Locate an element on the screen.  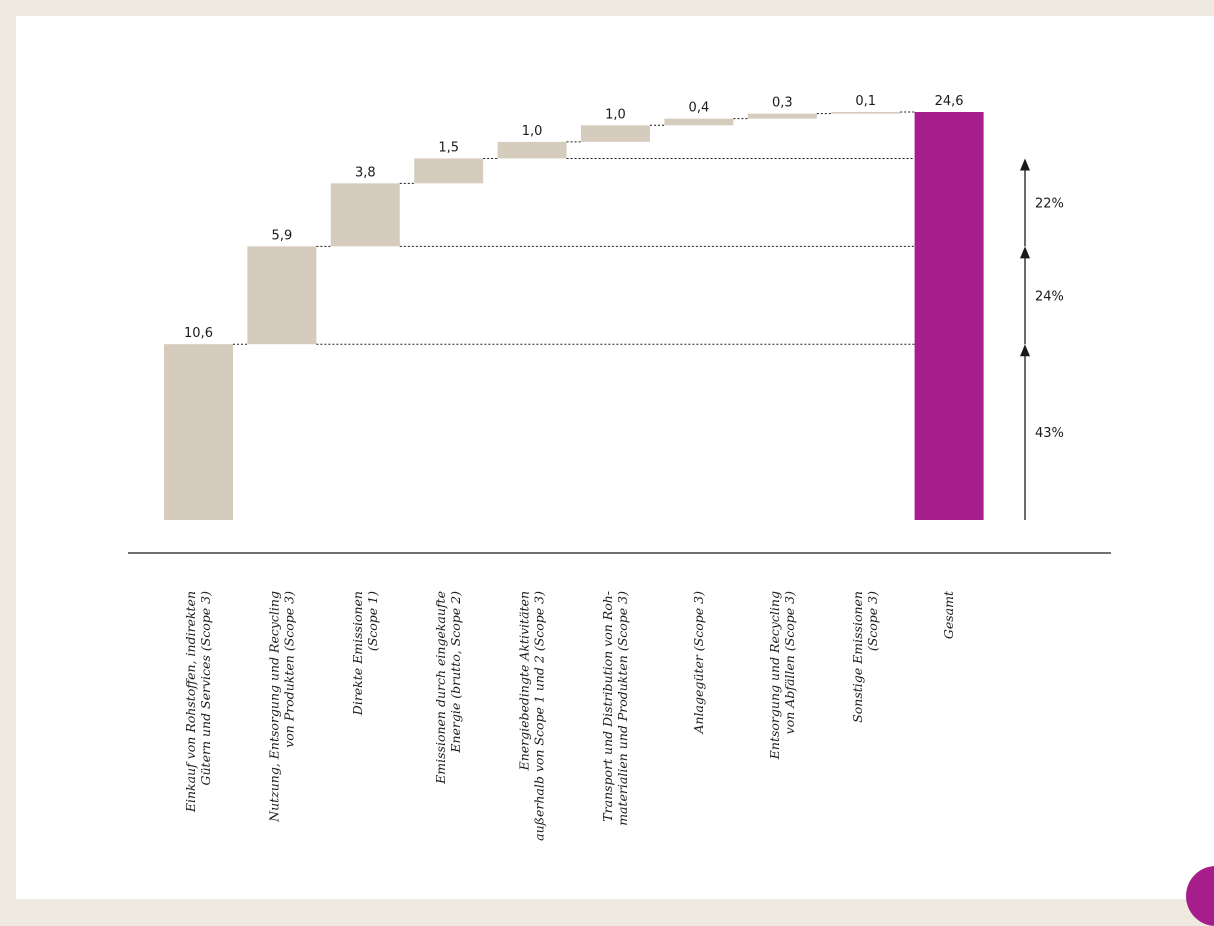
share-label: 43% is located at coordinates (1049, 433).